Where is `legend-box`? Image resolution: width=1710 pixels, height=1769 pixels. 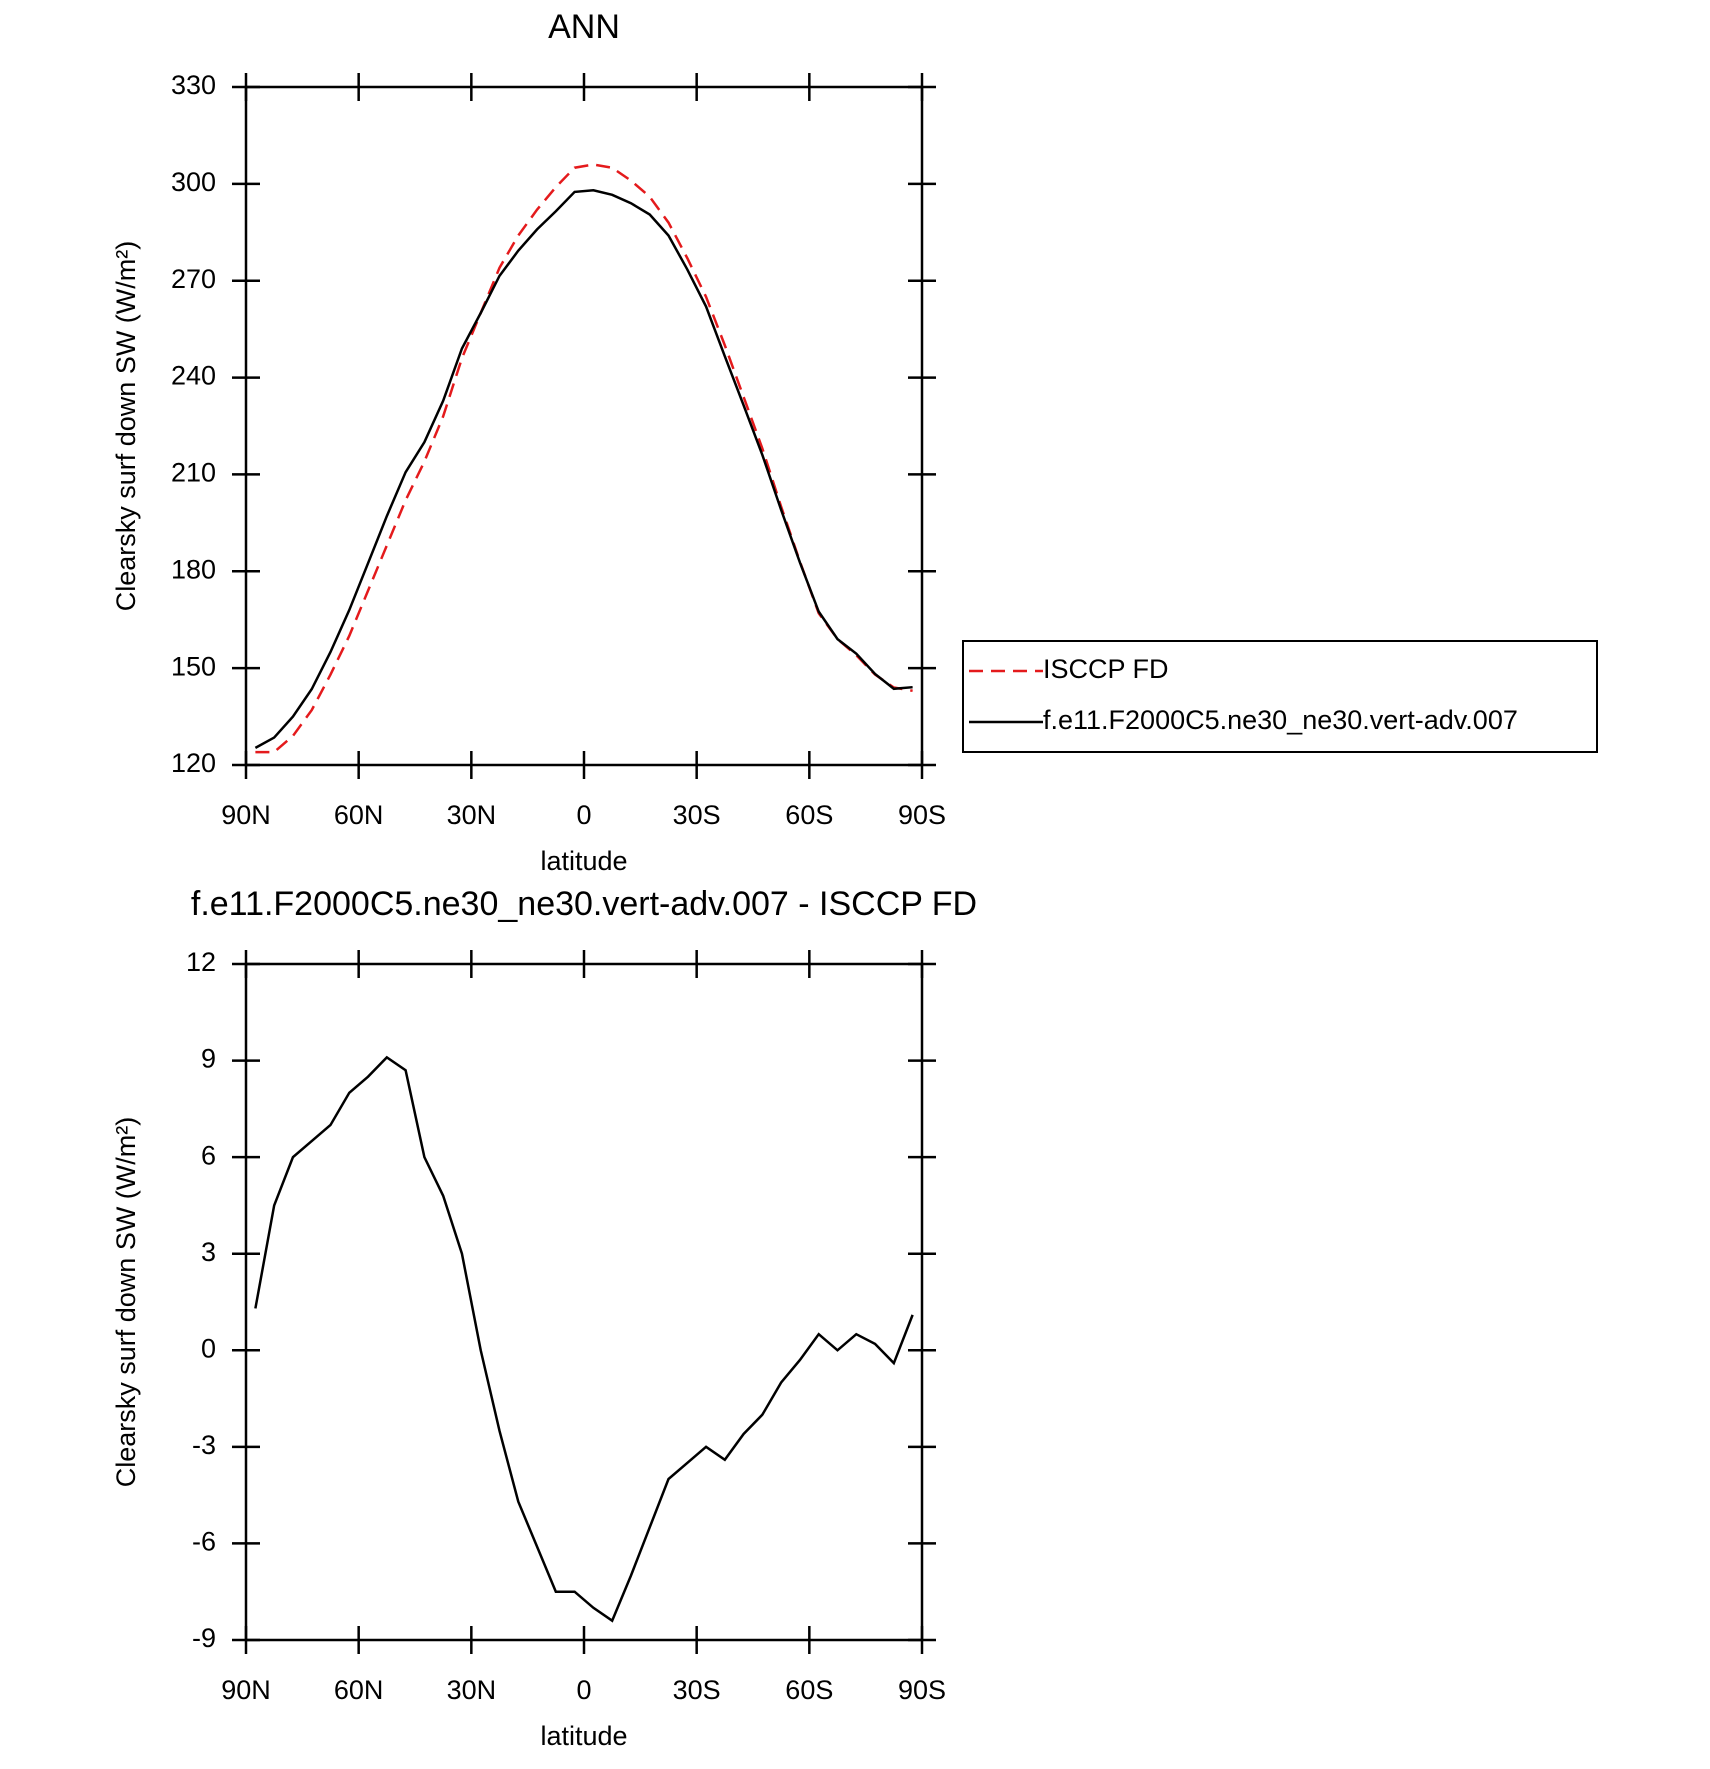 legend-box is located at coordinates (1280, 696).